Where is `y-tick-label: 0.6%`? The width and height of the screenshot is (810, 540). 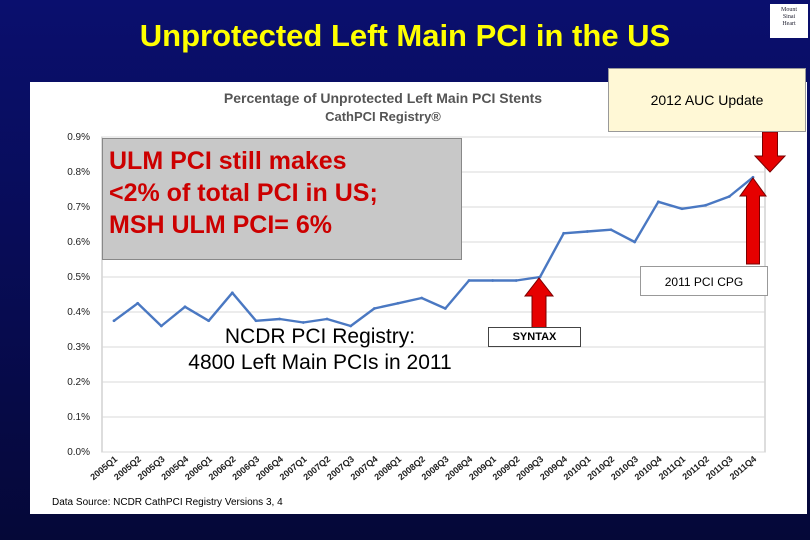
y-tick-label: 0.6% is located at coordinates (78, 242).